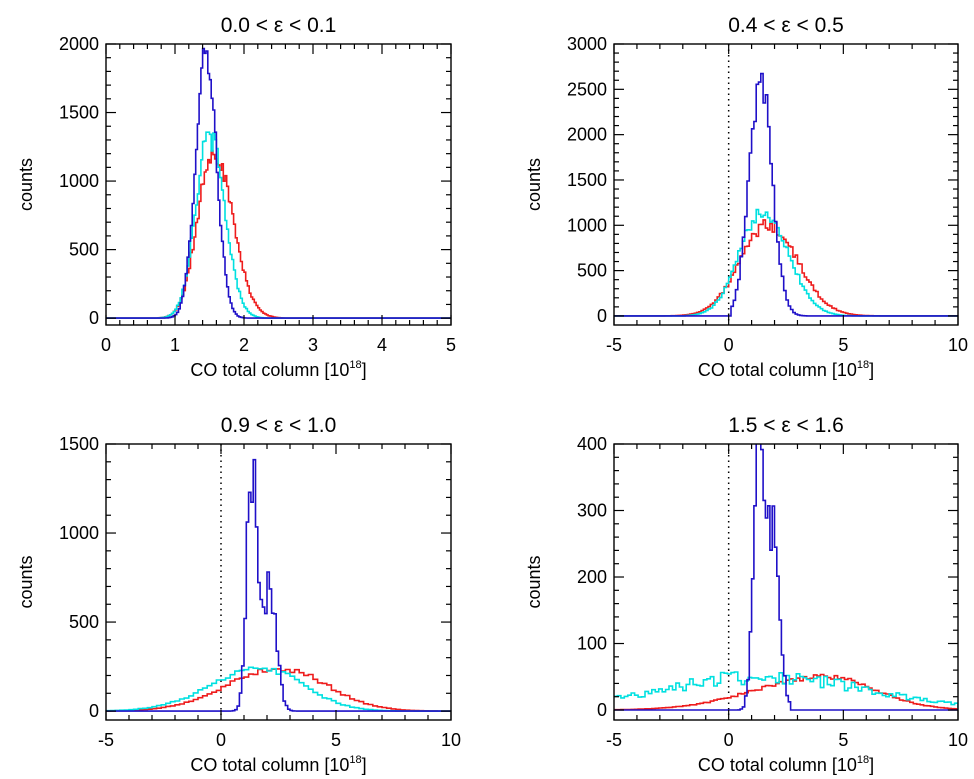 This screenshot has width=974, height=779. I want to click on y-tick-label: 3000, so click(587, 44).